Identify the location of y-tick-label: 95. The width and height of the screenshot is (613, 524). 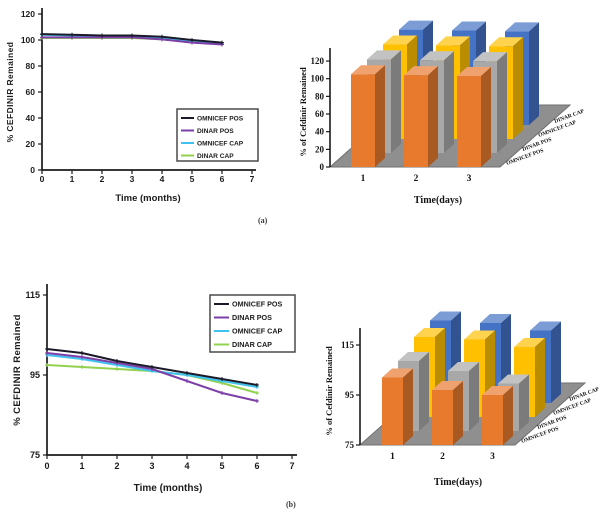
(35, 375).